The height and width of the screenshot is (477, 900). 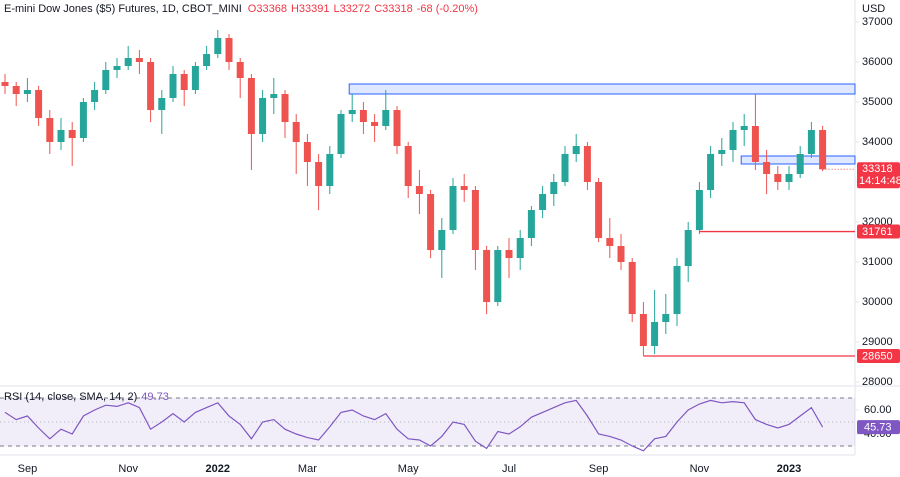 I want to click on y-tick-label: 31000, so click(x=877, y=262).